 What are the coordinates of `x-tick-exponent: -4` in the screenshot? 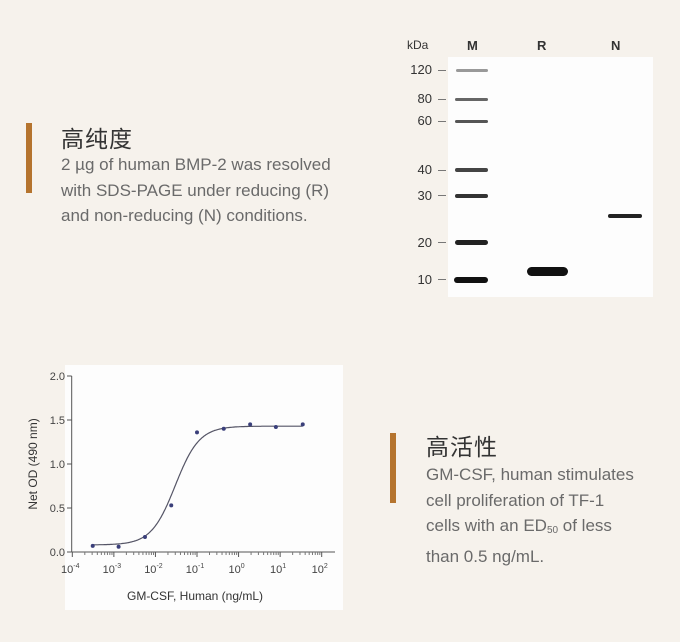 It's located at (76, 566).